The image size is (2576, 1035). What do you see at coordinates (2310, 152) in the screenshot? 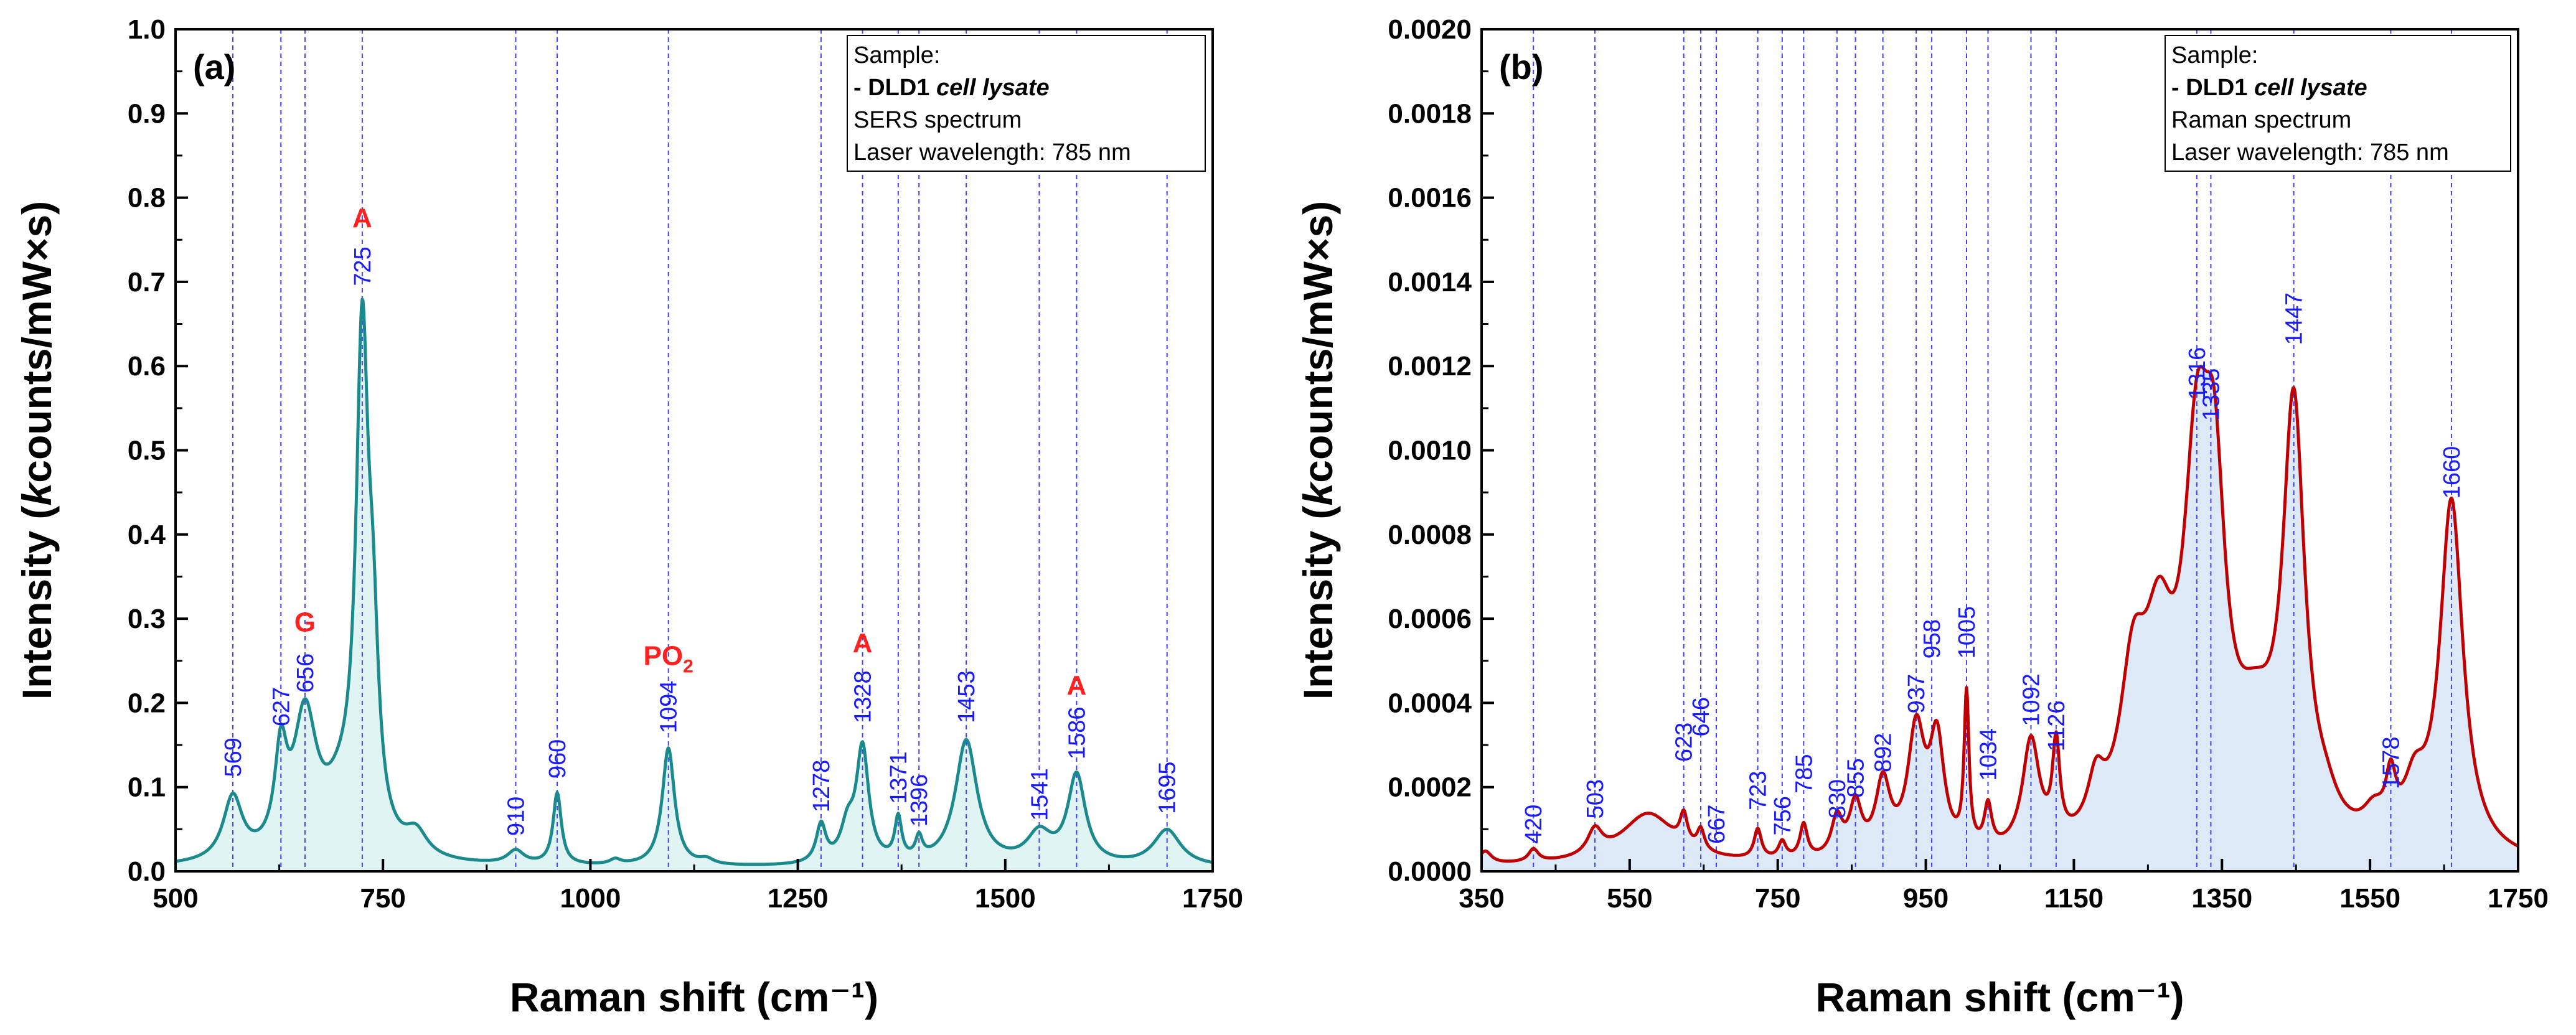
I see `raman-legend-laser: Laser wavelength: 785 nm` at bounding box center [2310, 152].